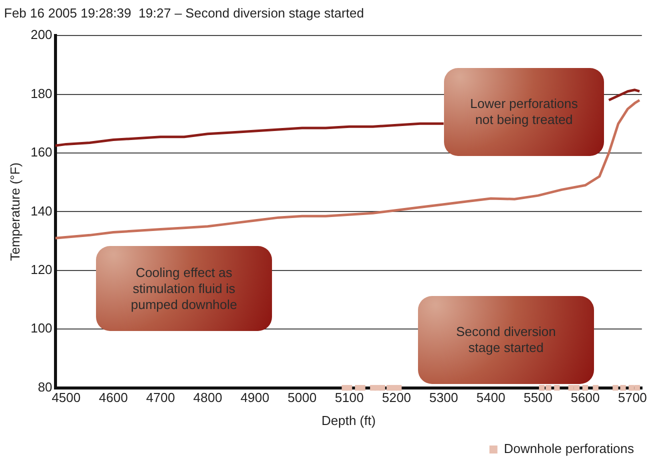  Describe the element at coordinates (569, 448) in the screenshot. I see `legend-label: Downhole perforations` at that location.